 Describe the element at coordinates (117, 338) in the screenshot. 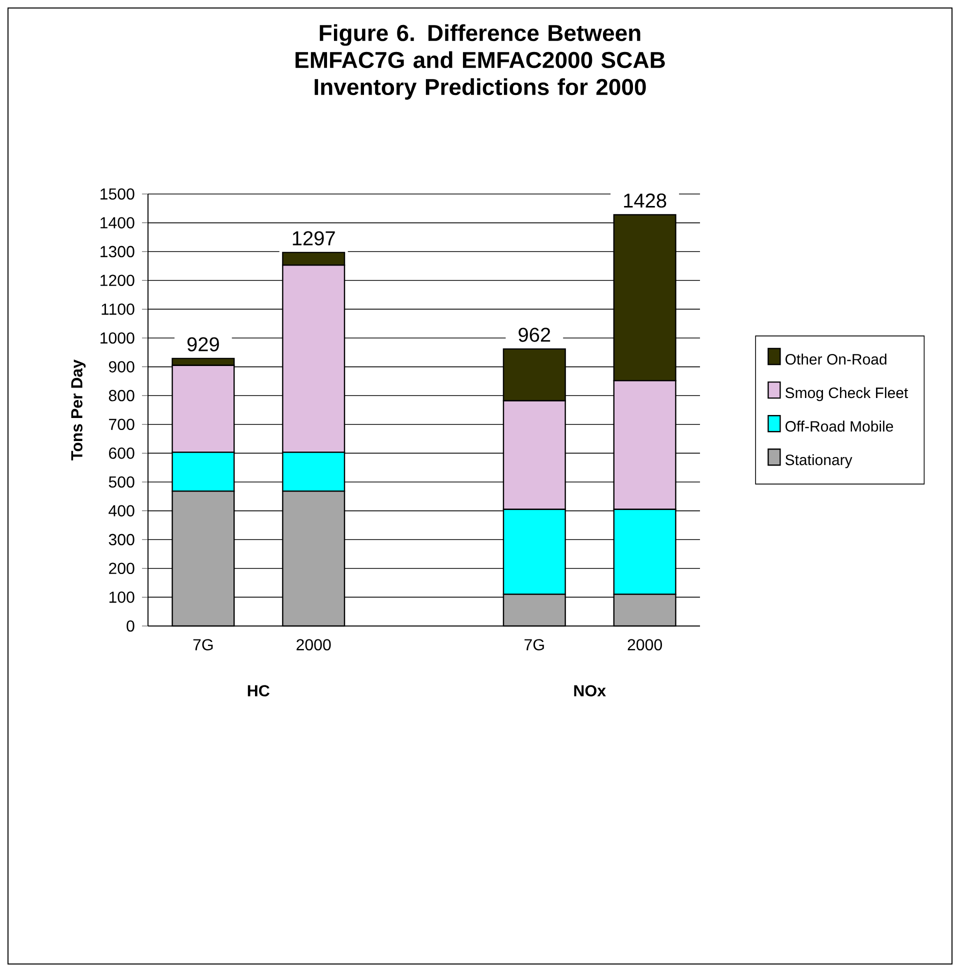

I see `y-tick-label: 1000` at that location.